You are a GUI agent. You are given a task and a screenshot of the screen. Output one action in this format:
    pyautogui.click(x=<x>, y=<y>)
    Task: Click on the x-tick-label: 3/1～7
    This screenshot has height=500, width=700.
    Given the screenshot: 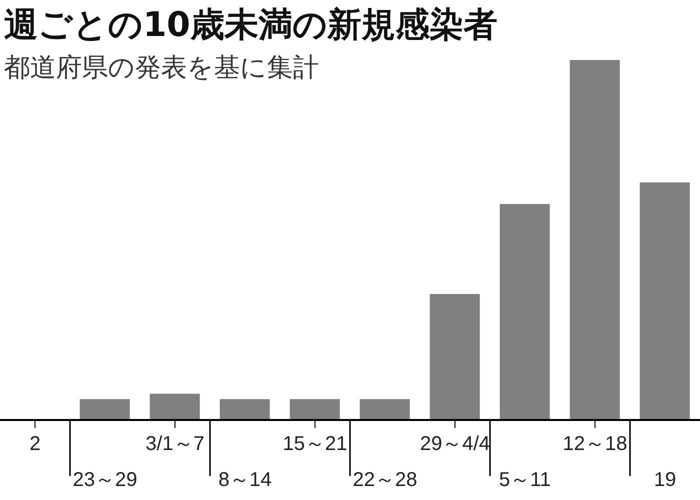 What is the action you would take?
    pyautogui.click(x=175, y=444)
    